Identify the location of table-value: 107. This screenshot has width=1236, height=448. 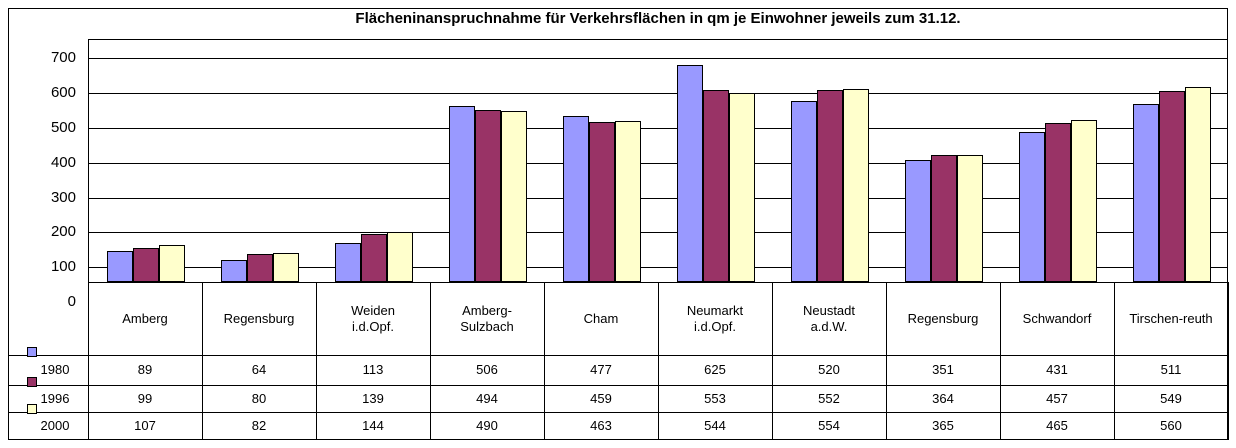
(145, 425).